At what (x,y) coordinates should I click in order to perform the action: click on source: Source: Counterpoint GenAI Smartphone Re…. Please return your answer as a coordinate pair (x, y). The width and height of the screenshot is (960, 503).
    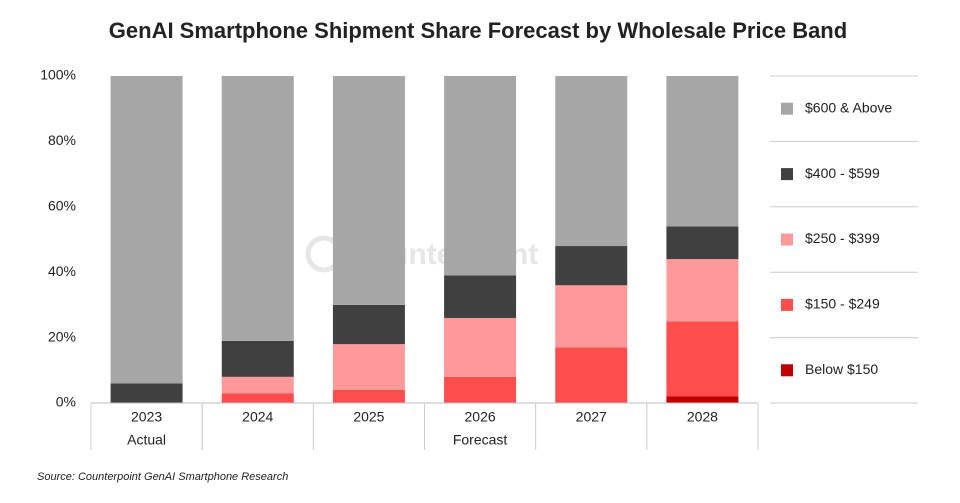
    Looking at the image, I should click on (162, 477).